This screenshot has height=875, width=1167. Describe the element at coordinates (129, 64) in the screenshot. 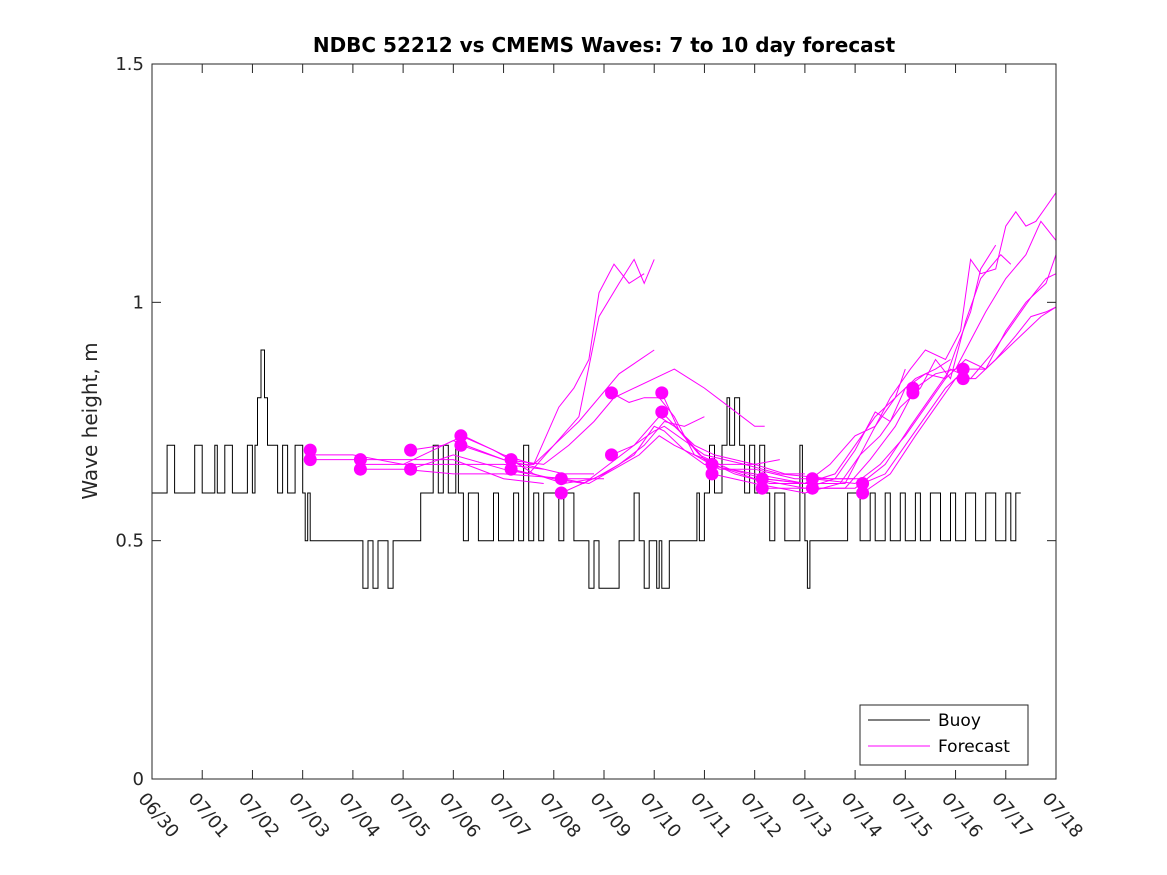

I see `y-tick-label: 1.5` at that location.